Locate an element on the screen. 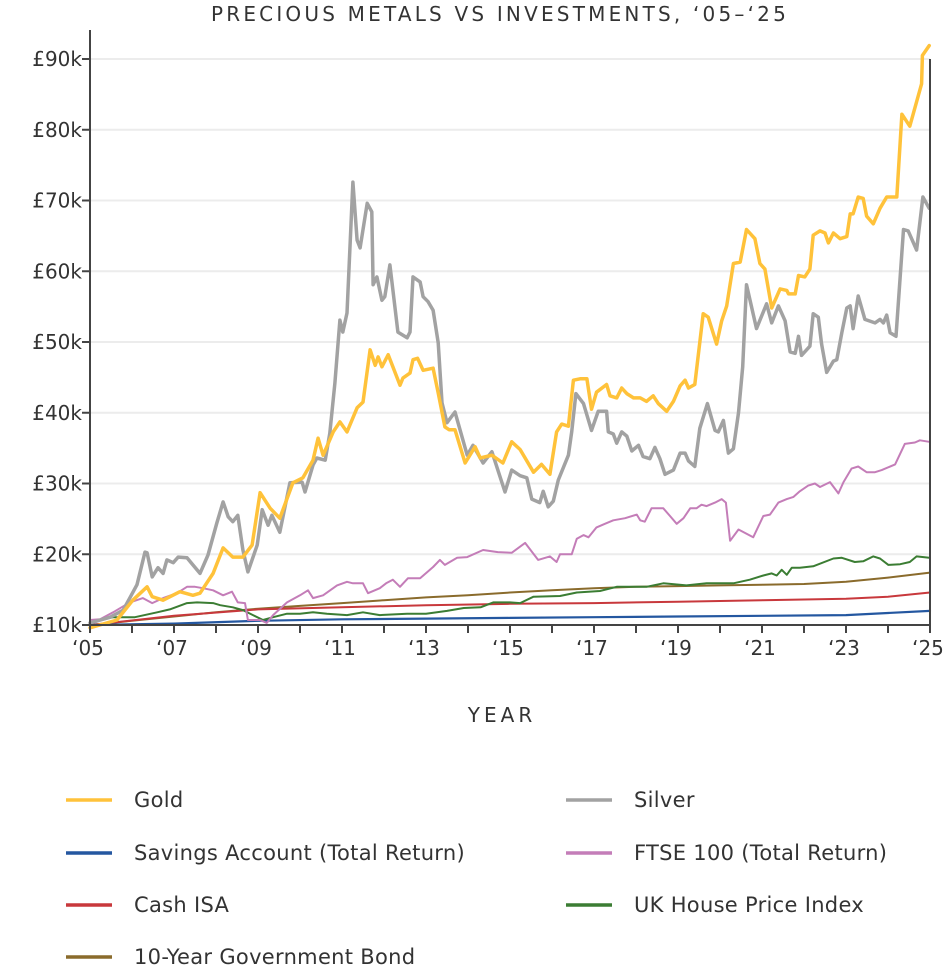 The width and height of the screenshot is (943, 972). legend-item: Silver is located at coordinates (630, 800).